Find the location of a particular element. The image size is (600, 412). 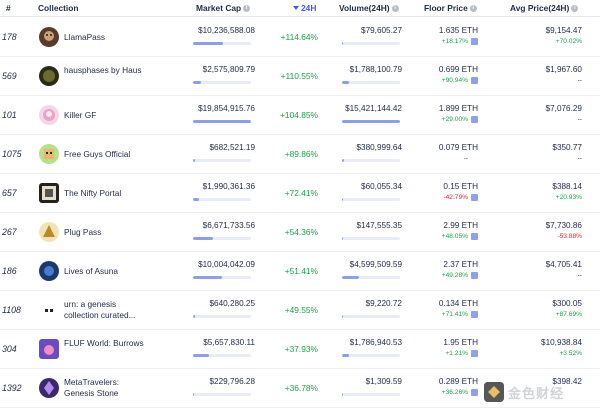

avg-price: $9,154.47 is located at coordinates (563, 30).